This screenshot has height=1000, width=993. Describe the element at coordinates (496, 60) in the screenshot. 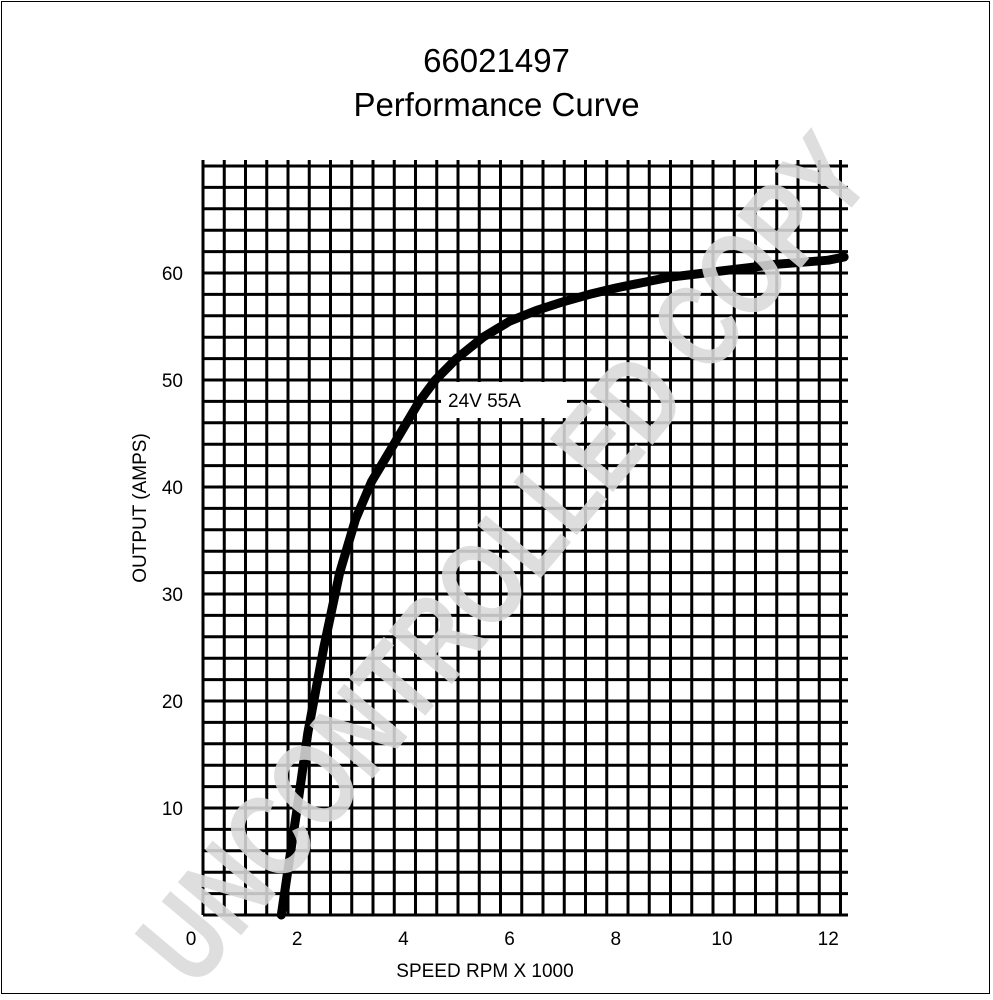

I see `chart-title: 66021497` at that location.